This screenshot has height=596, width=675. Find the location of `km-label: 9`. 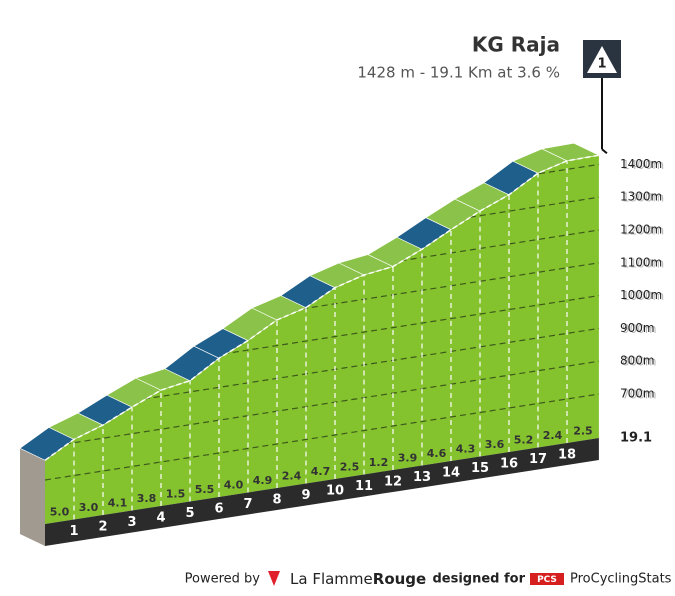

km-label: 9 is located at coordinates (305, 495).